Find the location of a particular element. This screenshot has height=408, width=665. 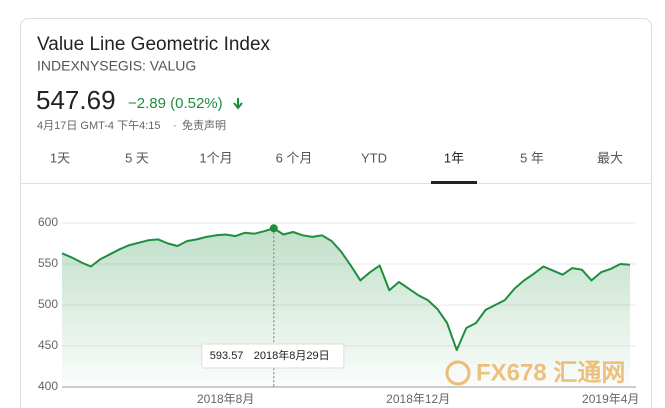

tab: 1个月 is located at coordinates (215, 157).